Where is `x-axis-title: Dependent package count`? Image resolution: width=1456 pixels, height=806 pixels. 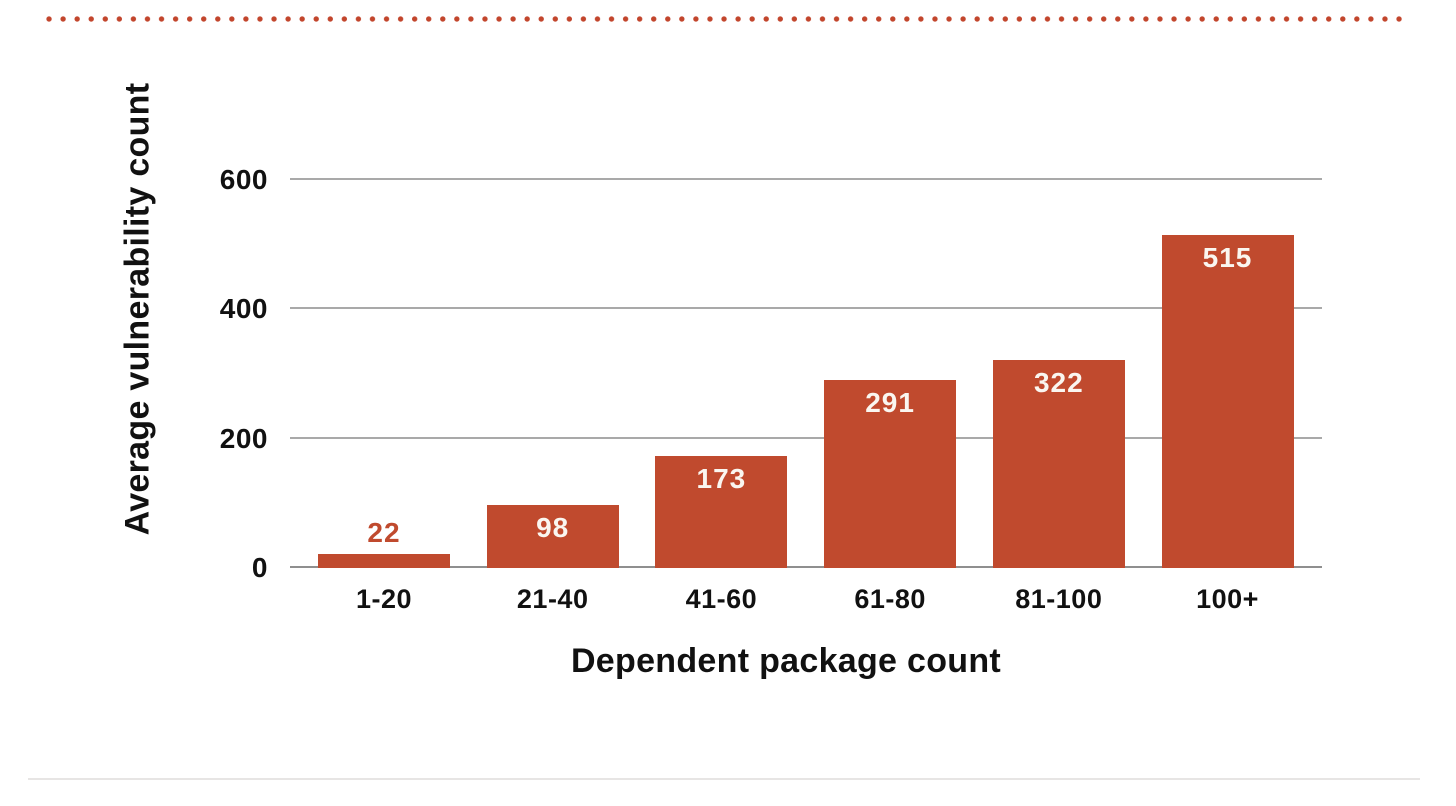
x-axis-title: Dependent package count is located at coordinates (786, 661).